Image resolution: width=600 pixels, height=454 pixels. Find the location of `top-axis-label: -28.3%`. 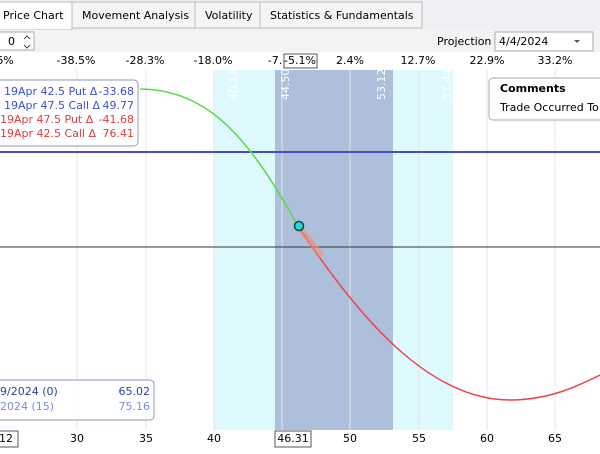

top-axis-label: -28.3% is located at coordinates (145, 60).